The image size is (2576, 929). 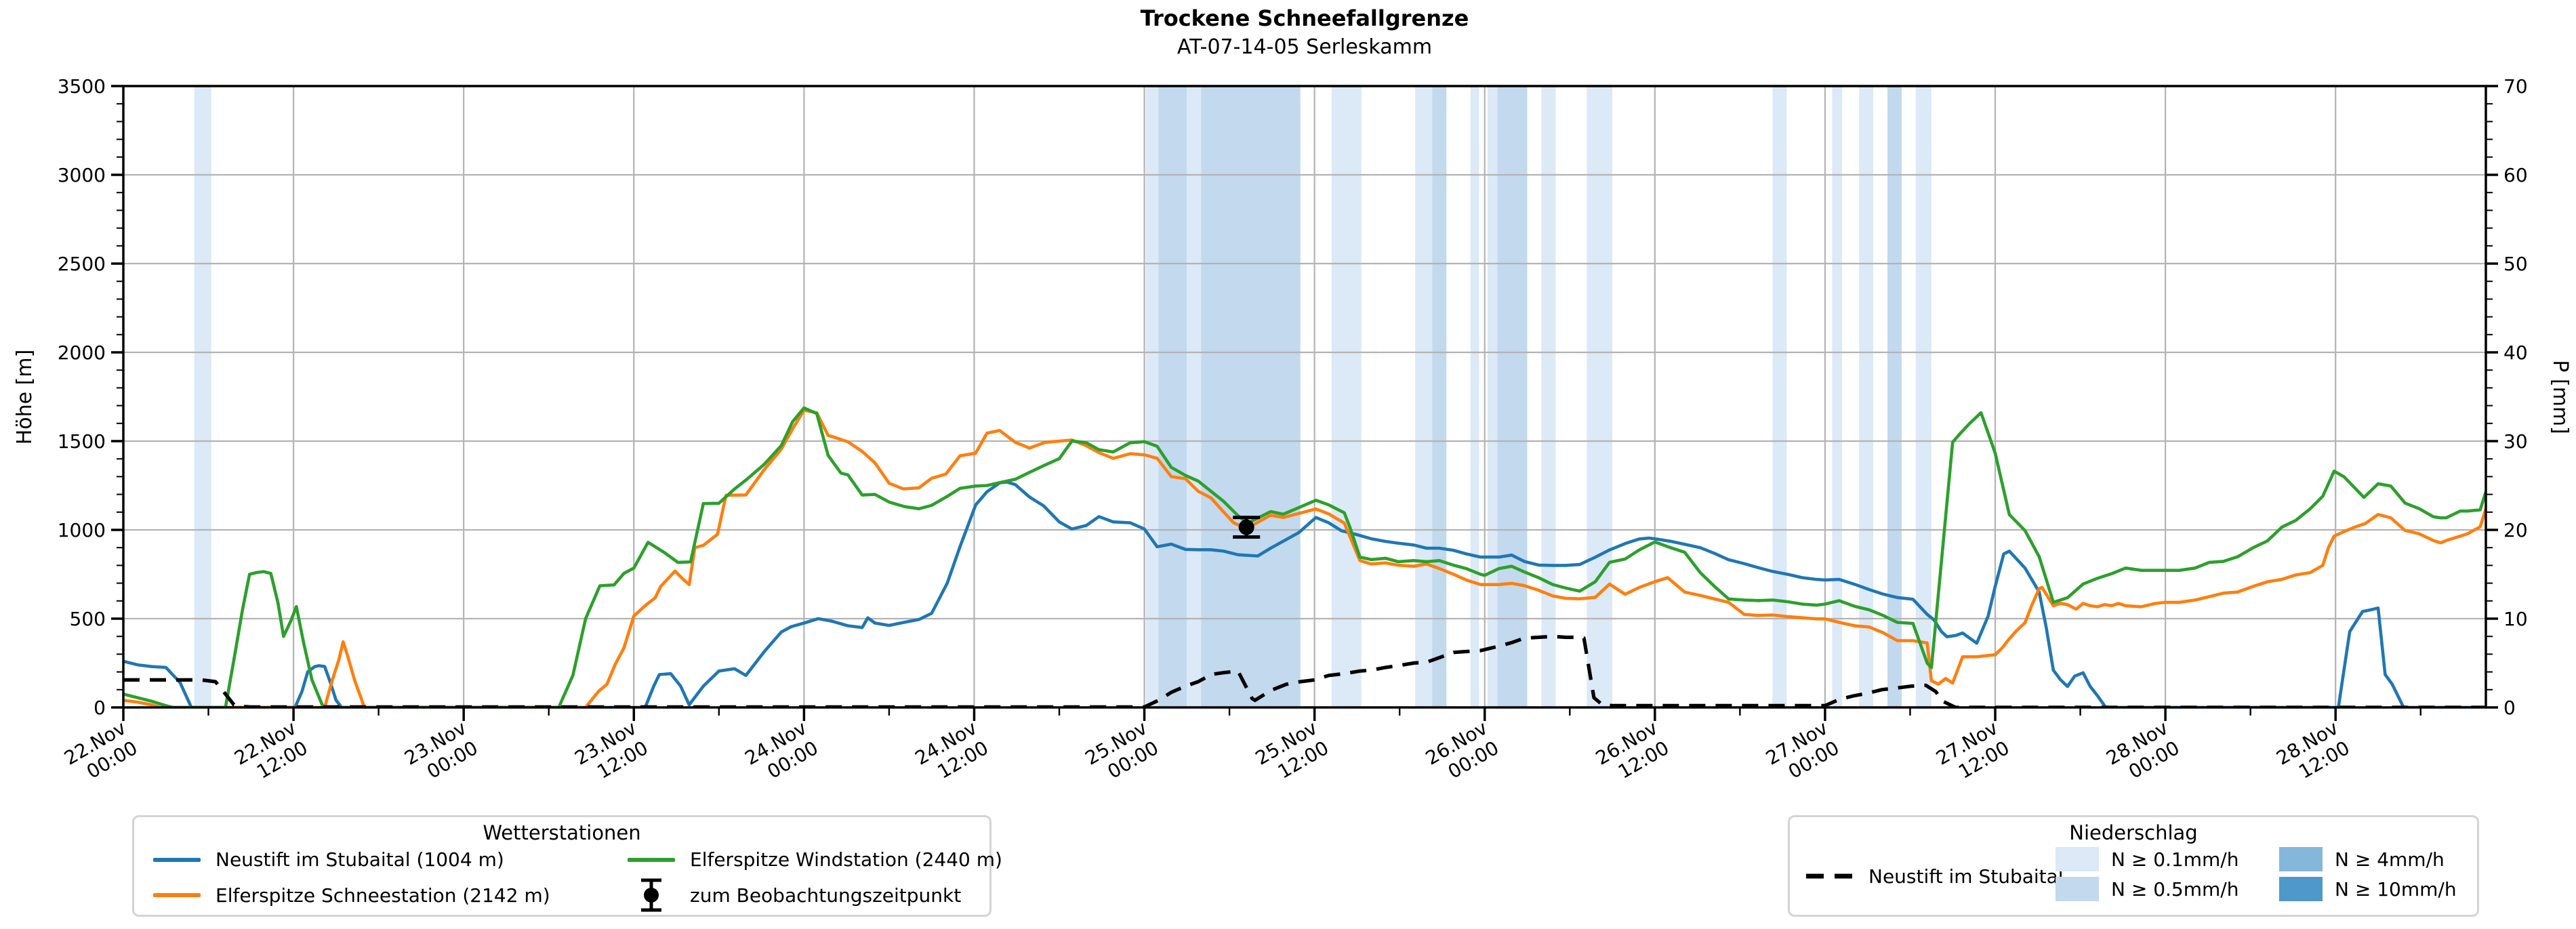 What do you see at coordinates (1830, 876) in the screenshot?
I see `dashed-line-swatch` at bounding box center [1830, 876].